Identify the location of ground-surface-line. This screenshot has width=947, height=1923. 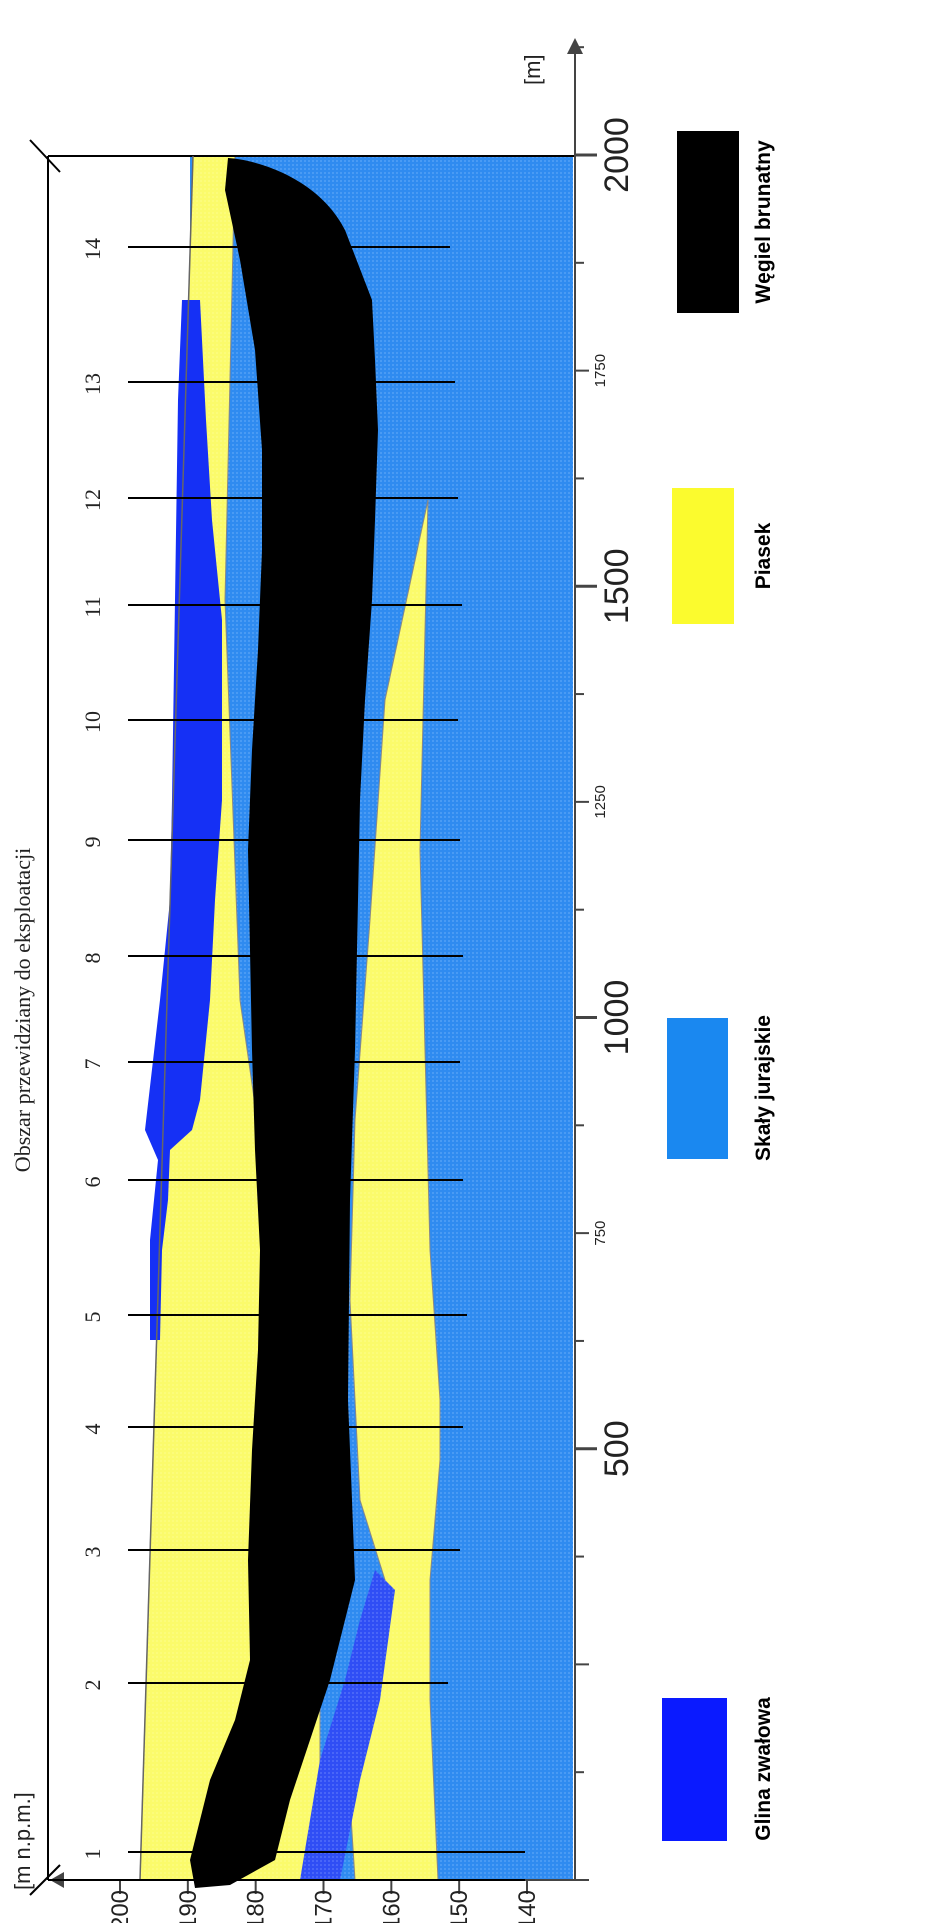
(166, 1018).